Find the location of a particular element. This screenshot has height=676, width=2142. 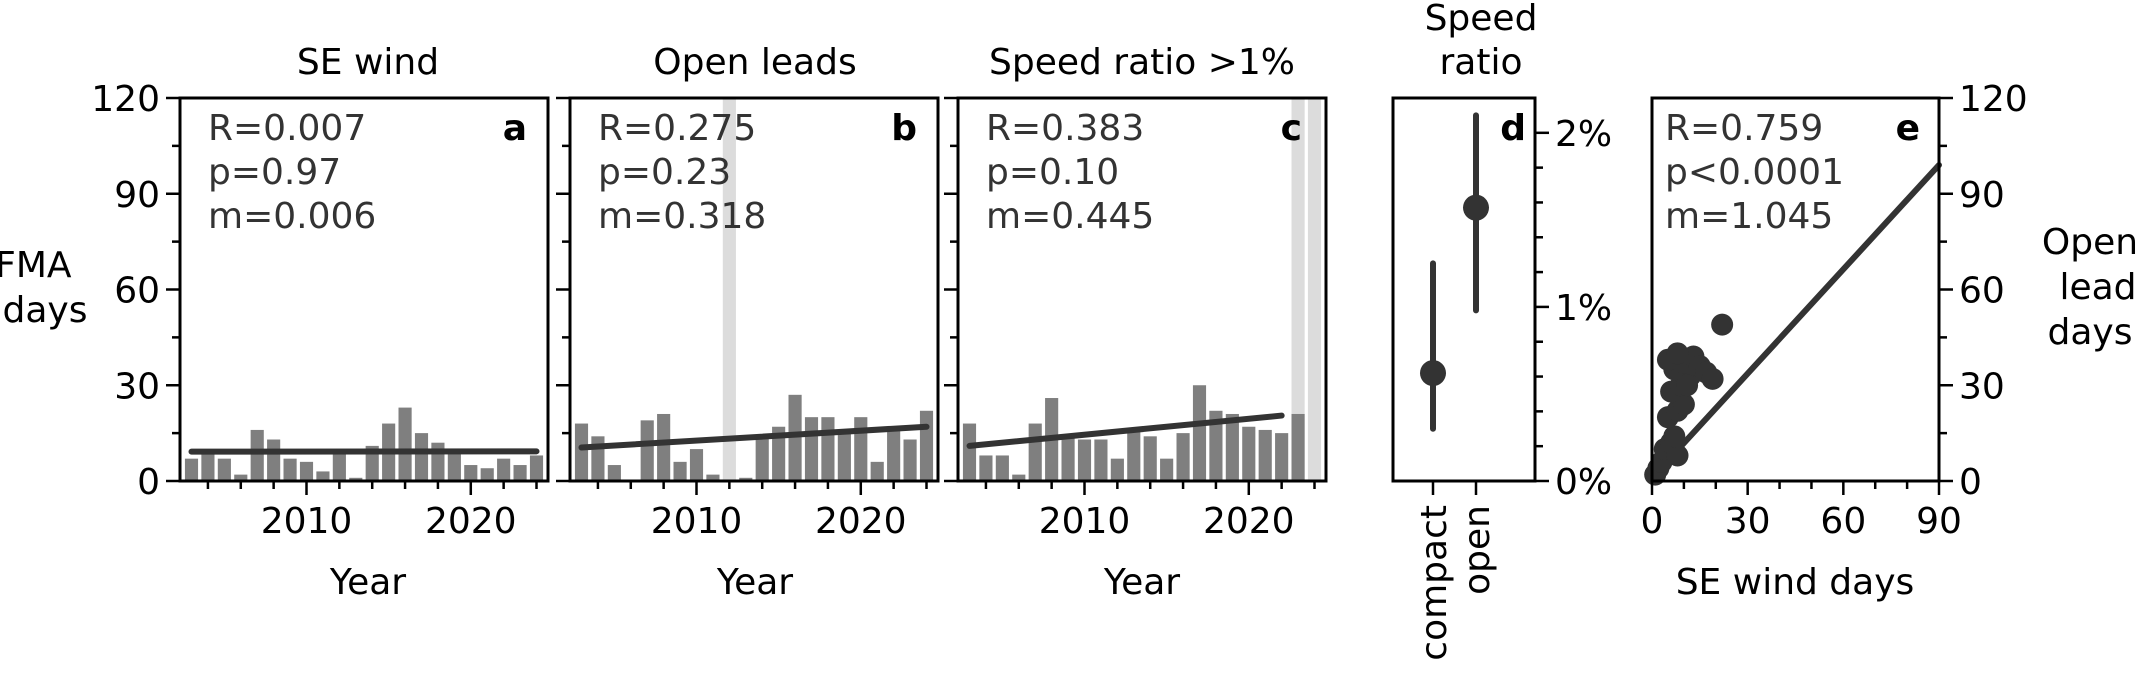

panel-c-stat-r: R=0.383 is located at coordinates (1065, 128).